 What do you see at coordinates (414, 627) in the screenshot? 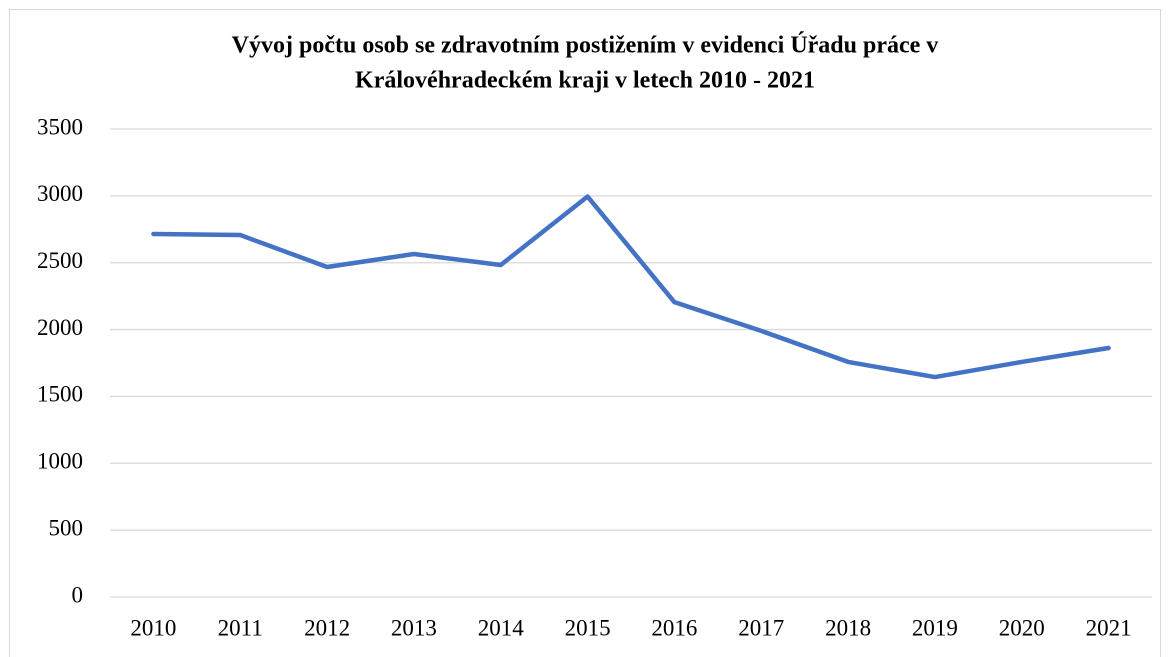
I see `x-tick-label: 2013` at bounding box center [414, 627].